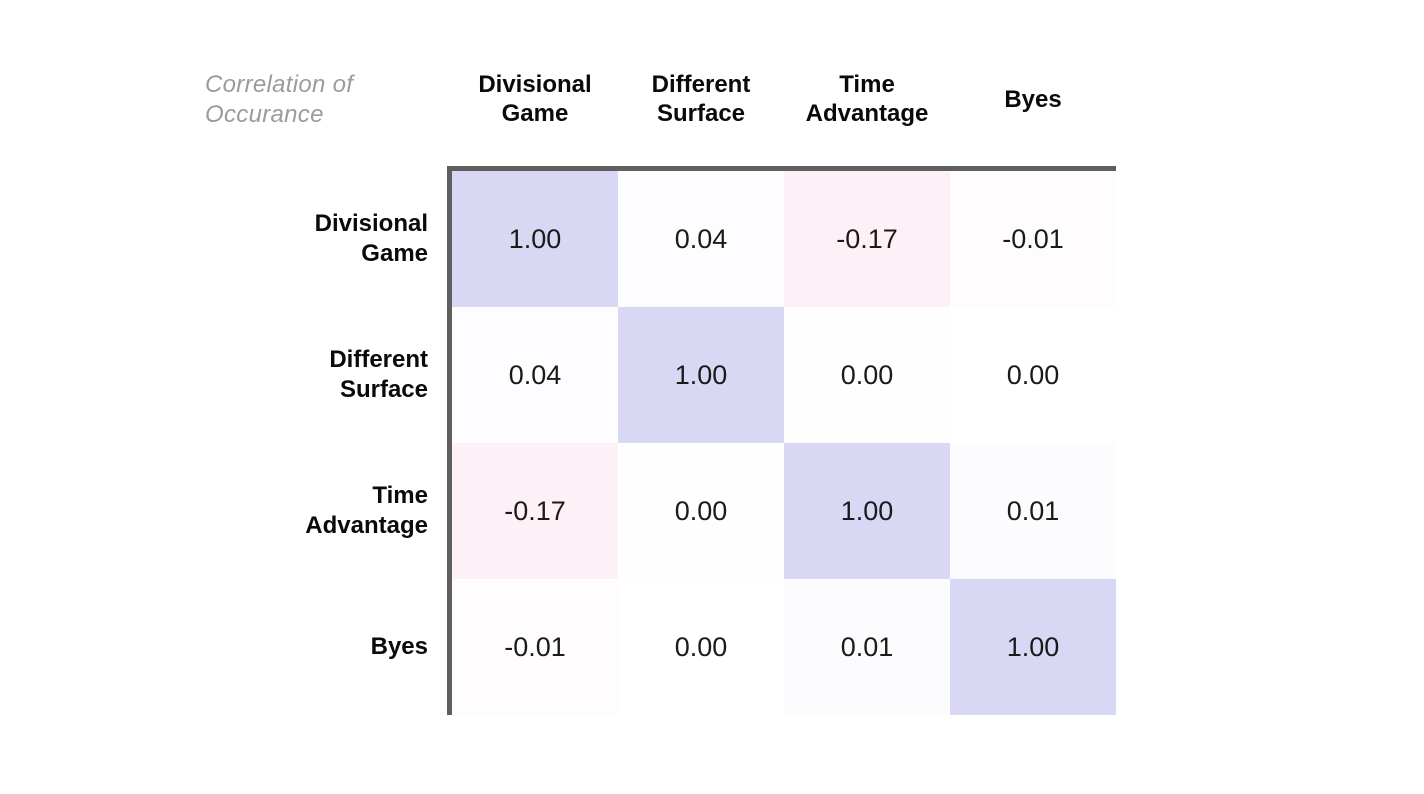 The height and width of the screenshot is (794, 1424). I want to click on column-header-different-surface: Different Surface, so click(701, 100).